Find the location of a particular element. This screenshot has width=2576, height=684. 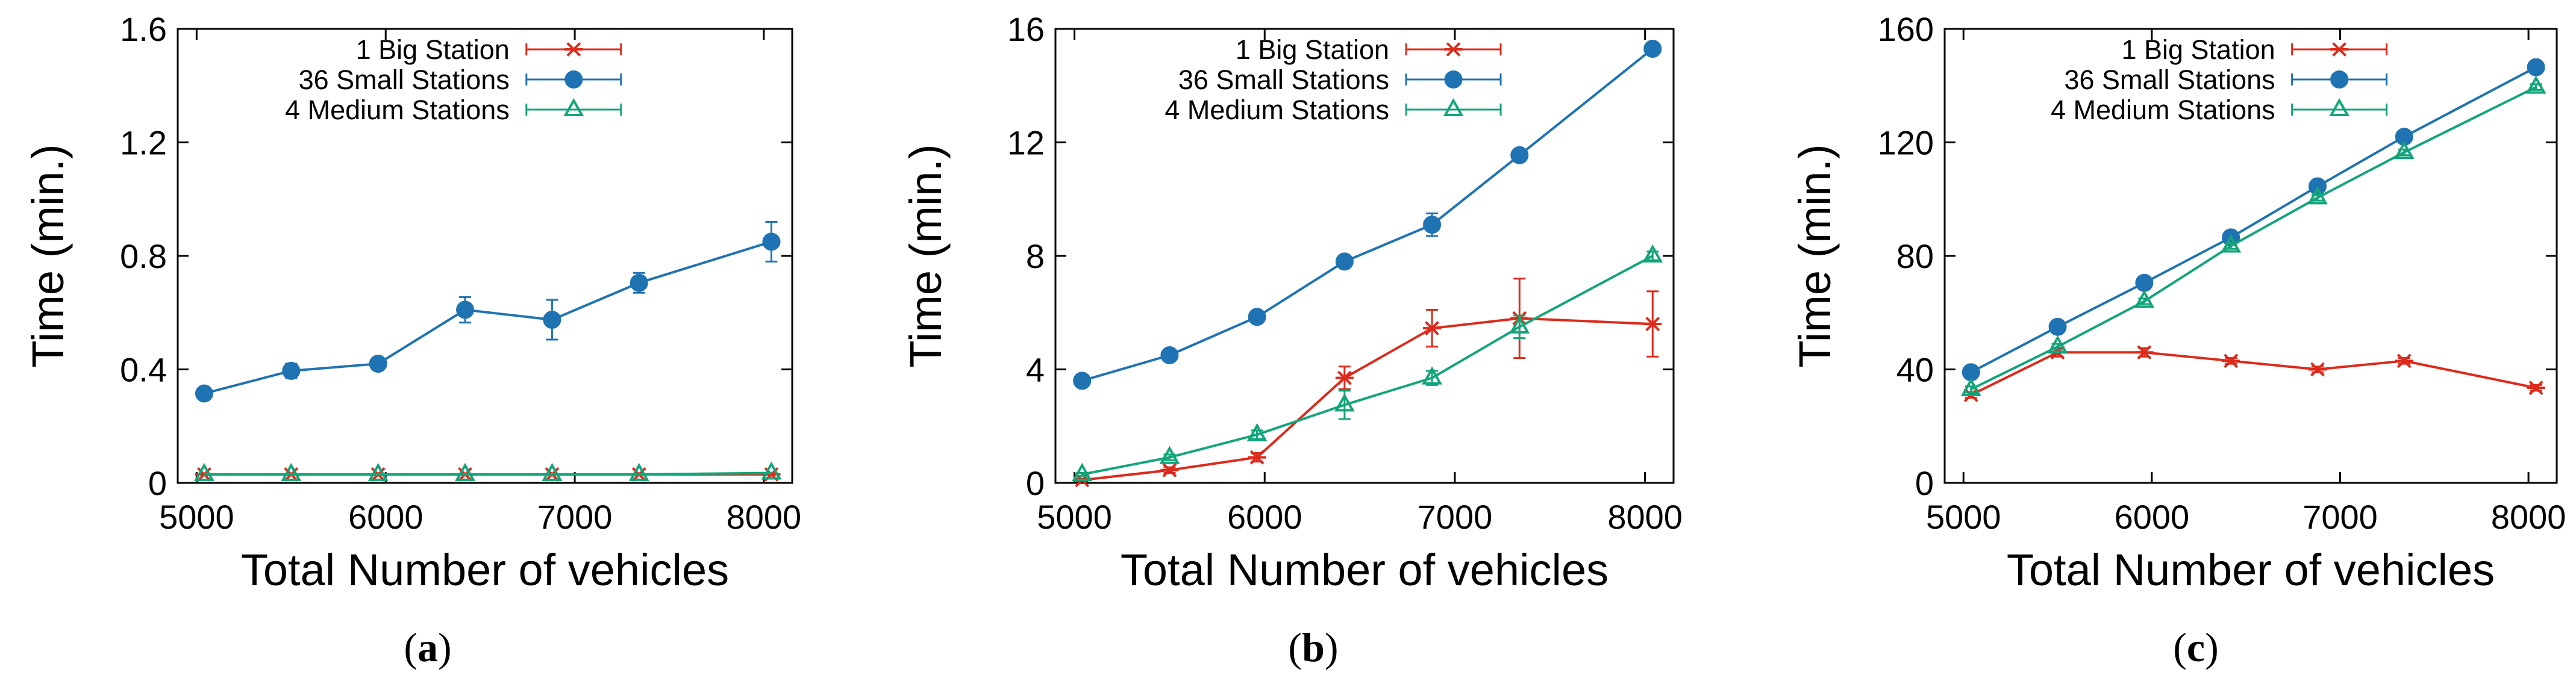

y-tick-label: 0.4 is located at coordinates (144, 370).